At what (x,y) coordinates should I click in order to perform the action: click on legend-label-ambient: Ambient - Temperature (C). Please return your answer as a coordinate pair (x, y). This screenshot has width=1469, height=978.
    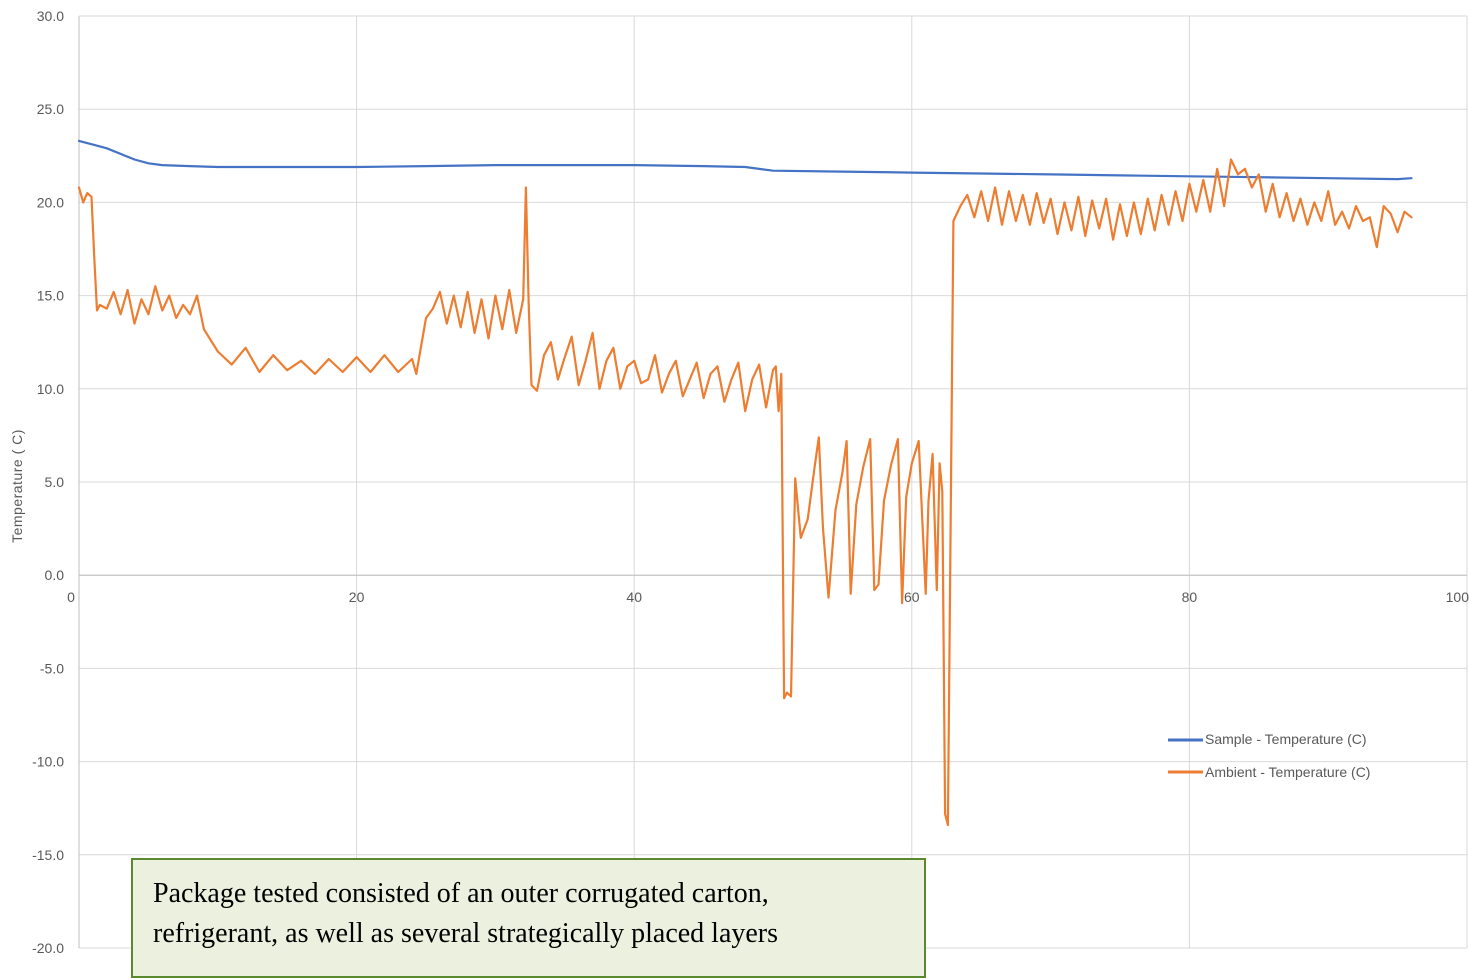
    Looking at the image, I should click on (1287, 772).